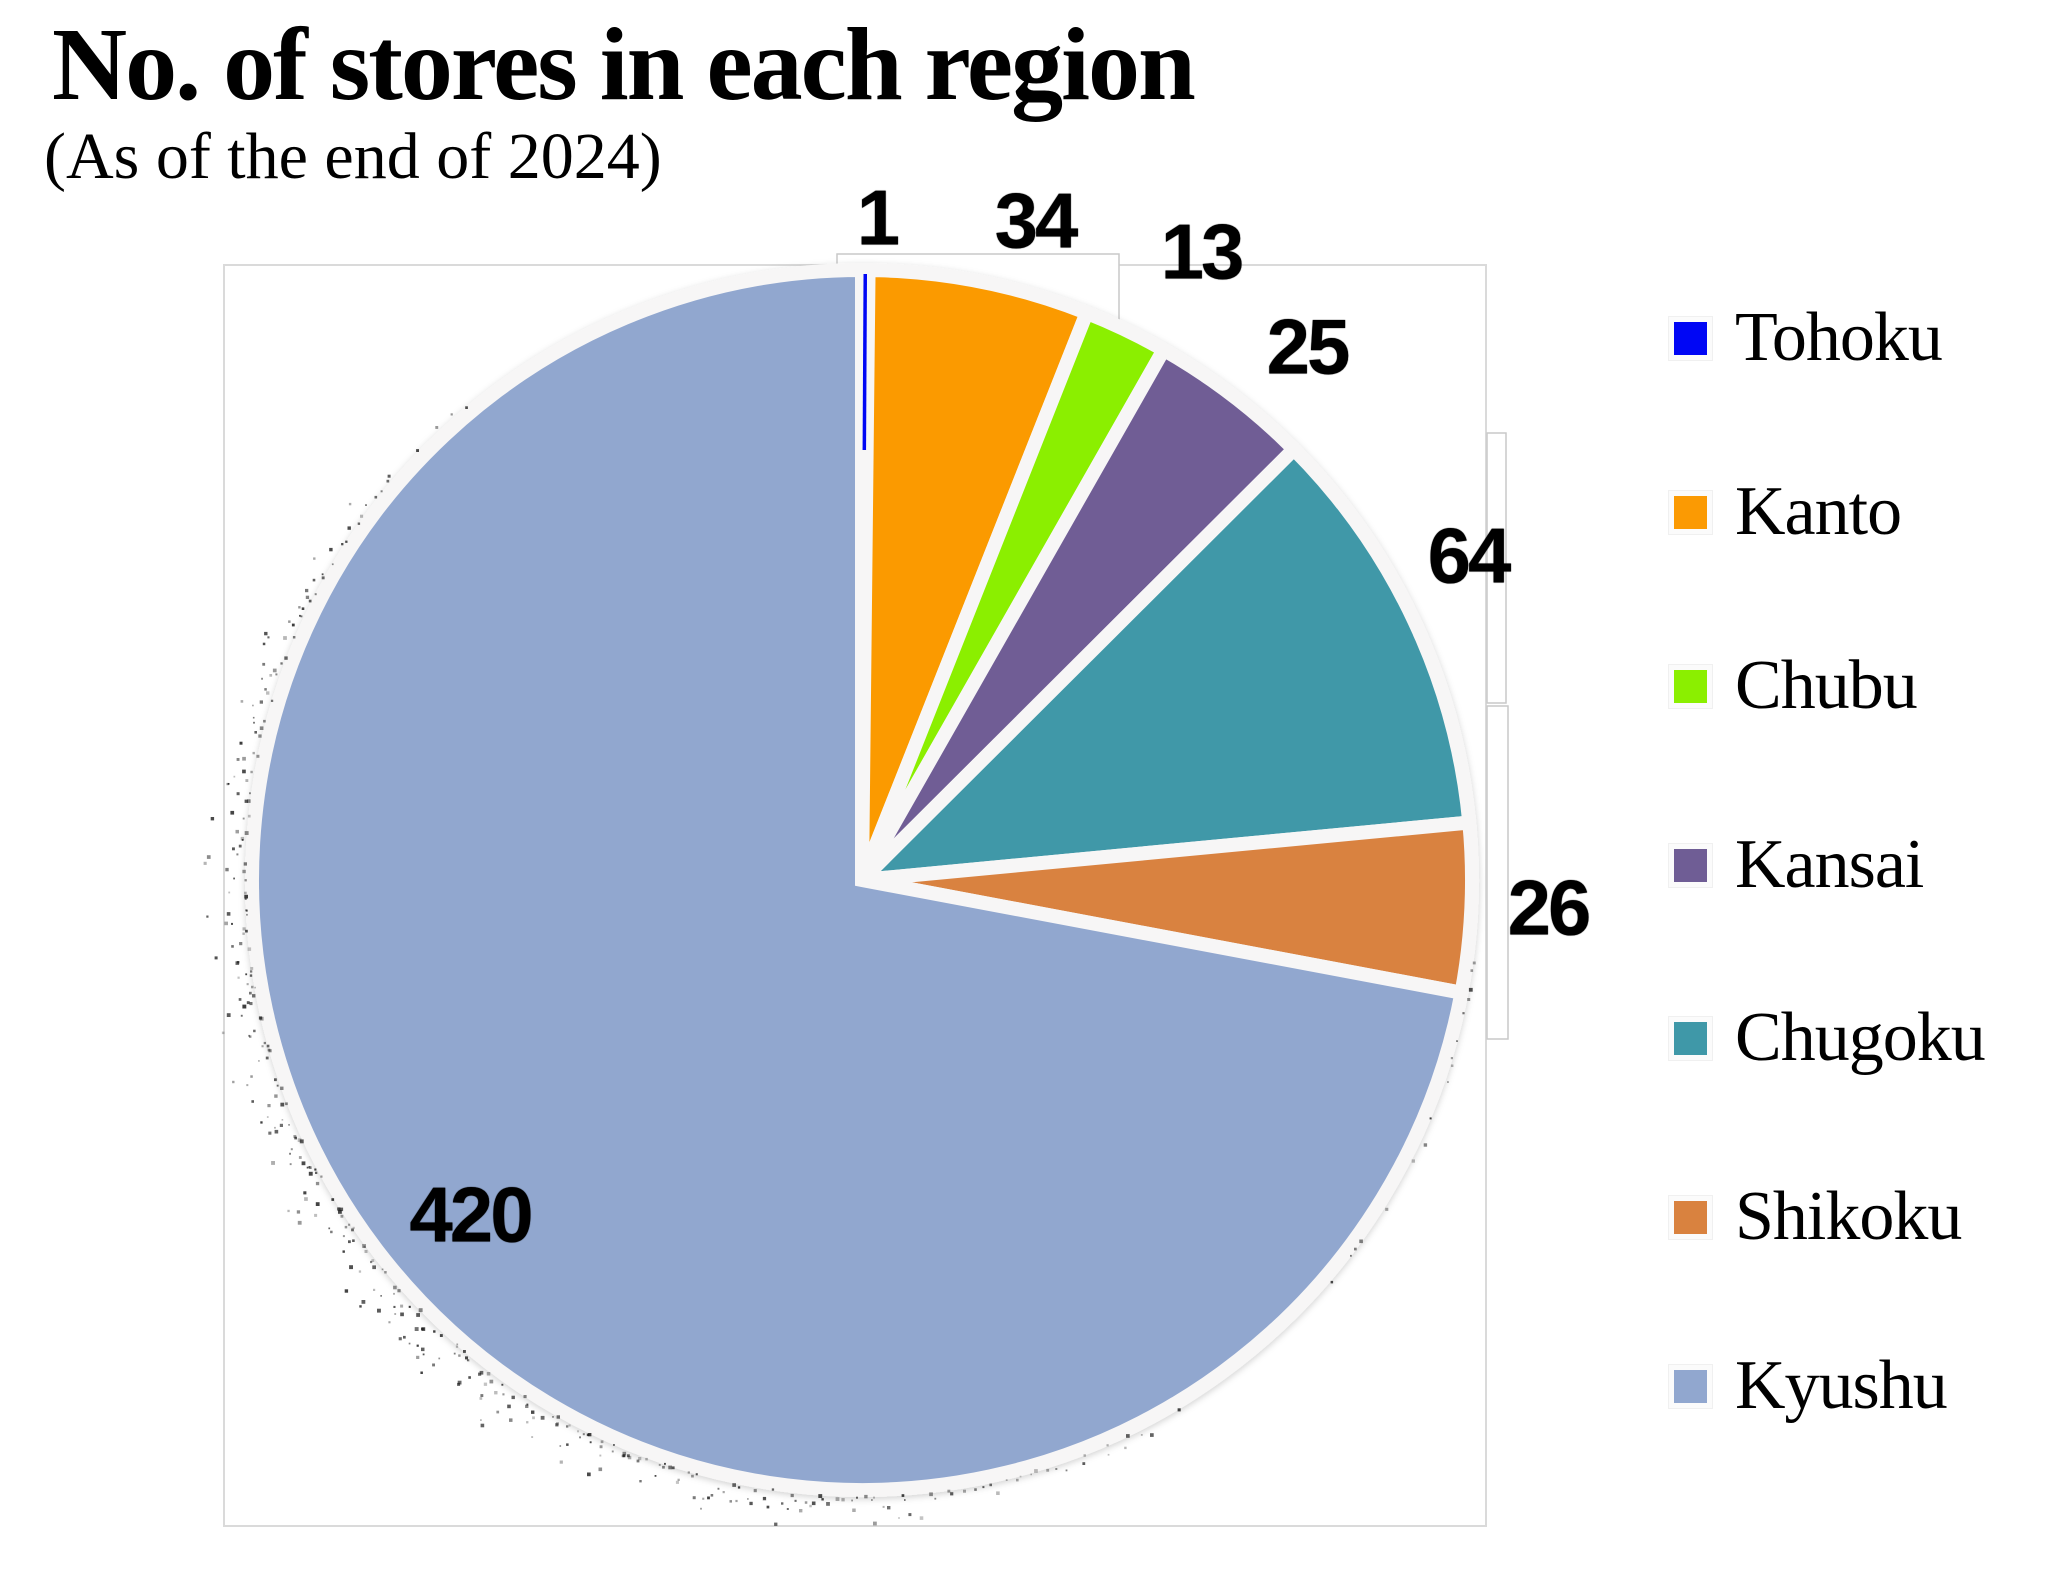 The image size is (2048, 1585). What do you see at coordinates (865, 362) in the screenshot?
I see `pie-slice-tohoku-sliver` at bounding box center [865, 362].